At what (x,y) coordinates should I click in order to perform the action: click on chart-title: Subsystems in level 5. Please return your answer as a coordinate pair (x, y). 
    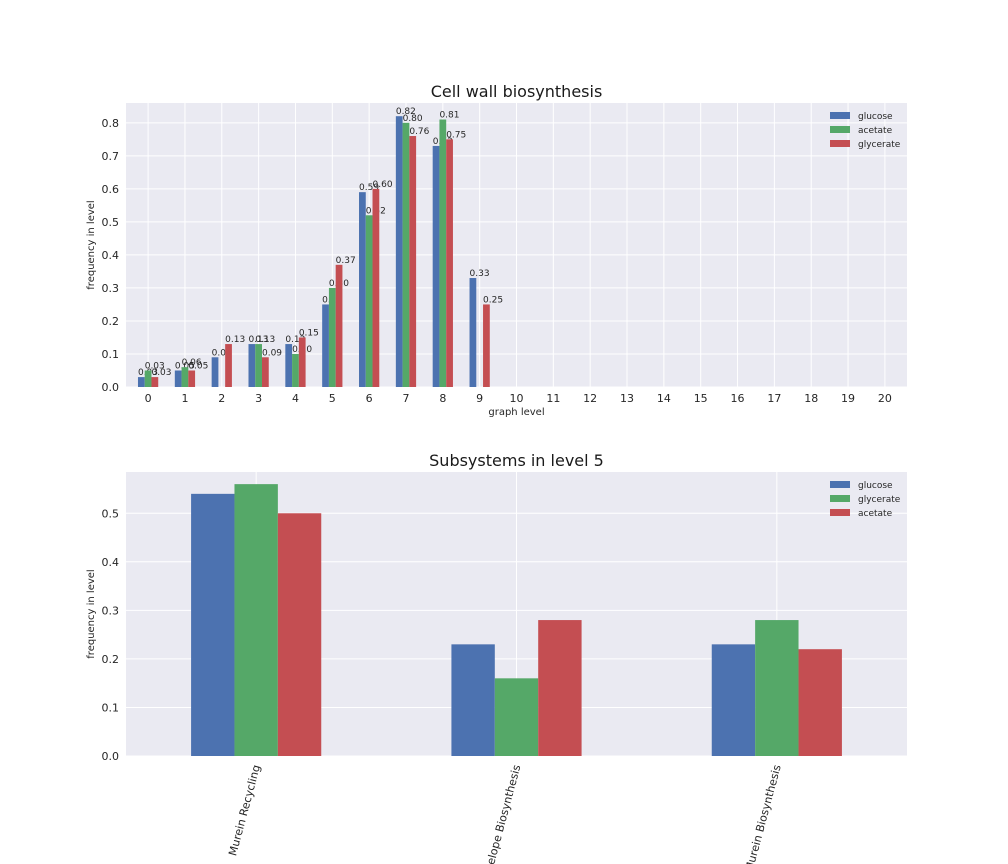
    Looking at the image, I should click on (516, 460).